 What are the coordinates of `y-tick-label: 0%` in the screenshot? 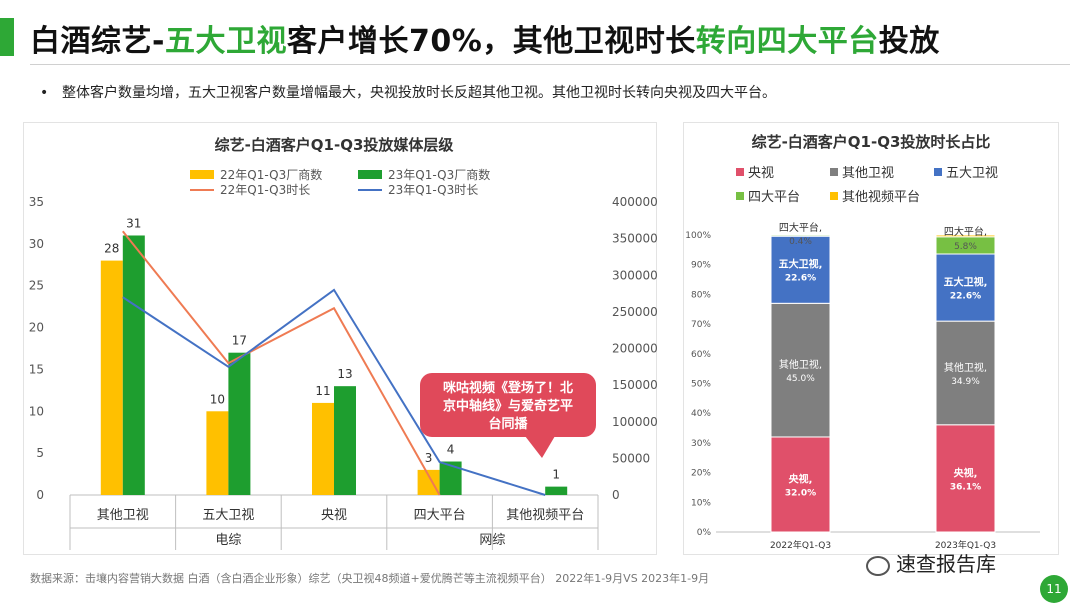 It's located at (704, 533).